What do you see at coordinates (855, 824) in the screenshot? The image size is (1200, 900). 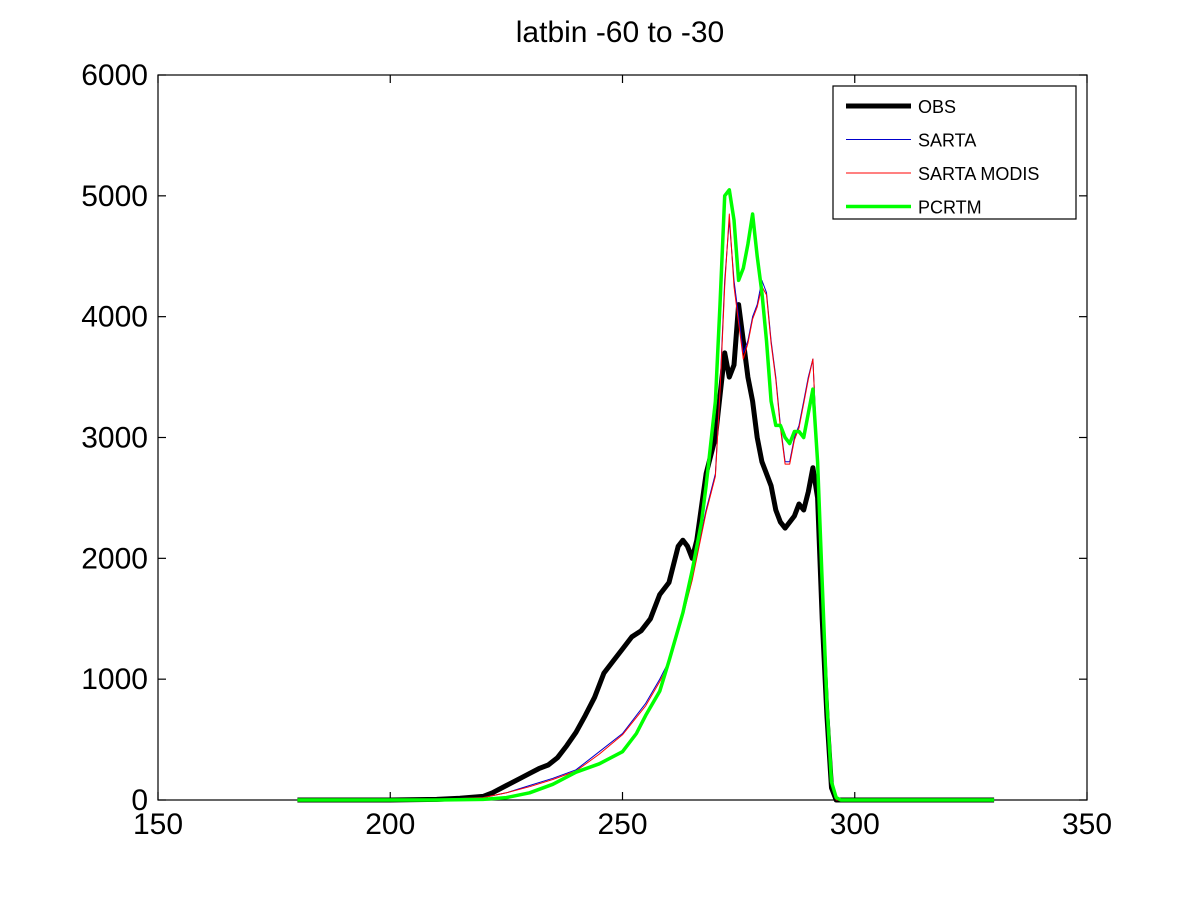 I see `x-tick-label: 300` at bounding box center [855, 824].